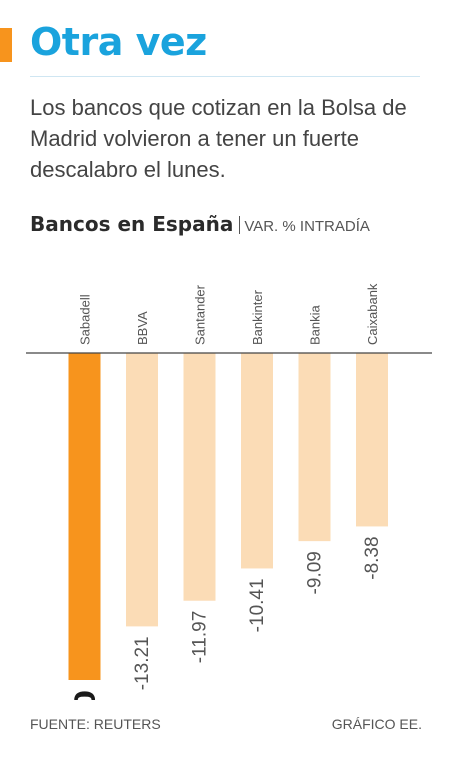 Image resolution: width=466 pixels, height=768 pixels. Describe the element at coordinates (84, 516) in the screenshot. I see `bar-sabadell` at that location.